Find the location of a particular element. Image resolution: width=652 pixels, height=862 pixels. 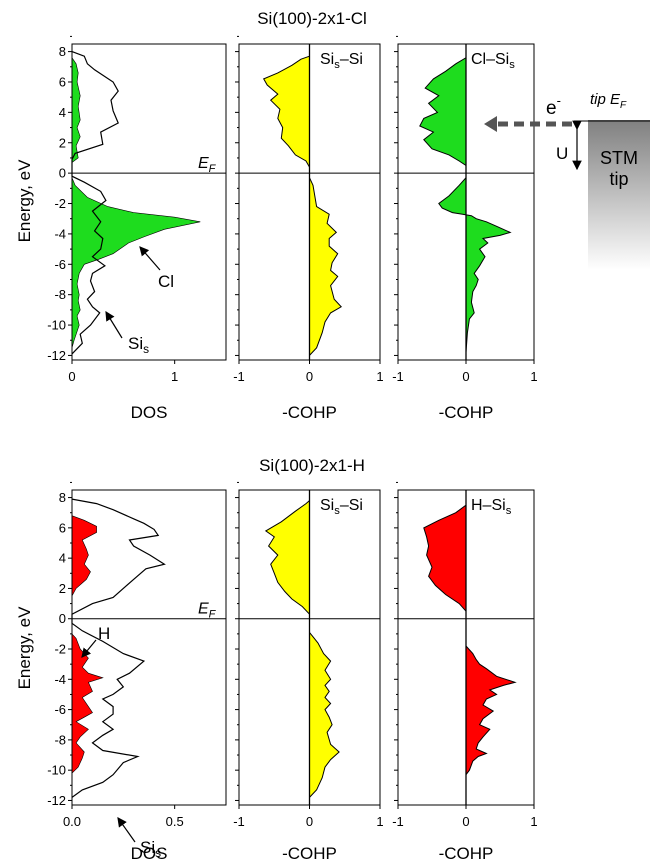

series-Cl-area is located at coordinates (136, 202).